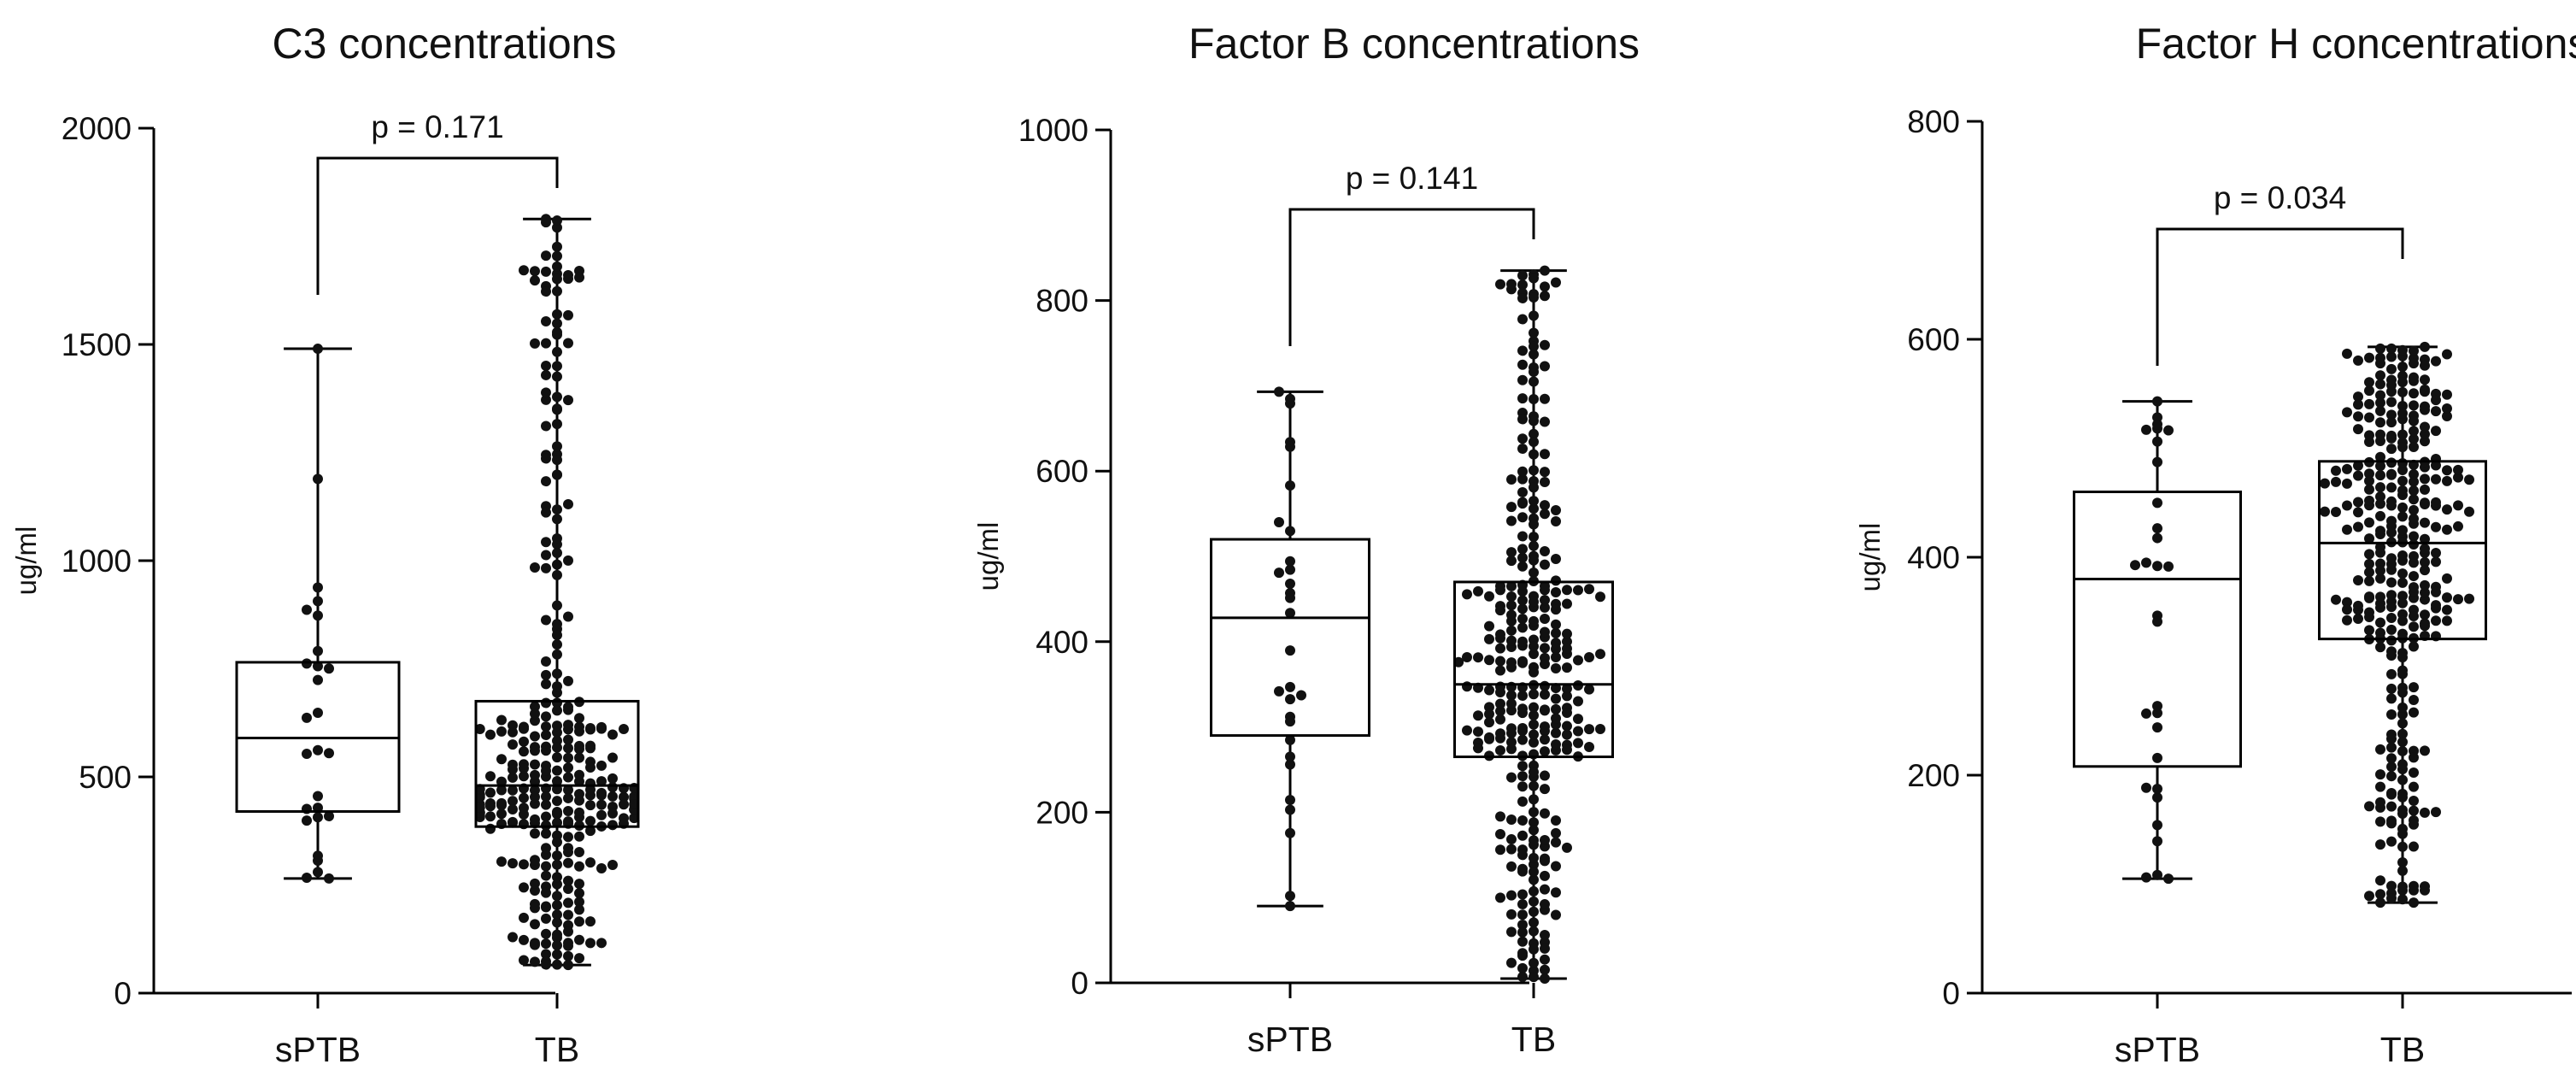  Describe the element at coordinates (2280, 197) in the screenshot. I see `p-value-label: p = 0.034` at that location.